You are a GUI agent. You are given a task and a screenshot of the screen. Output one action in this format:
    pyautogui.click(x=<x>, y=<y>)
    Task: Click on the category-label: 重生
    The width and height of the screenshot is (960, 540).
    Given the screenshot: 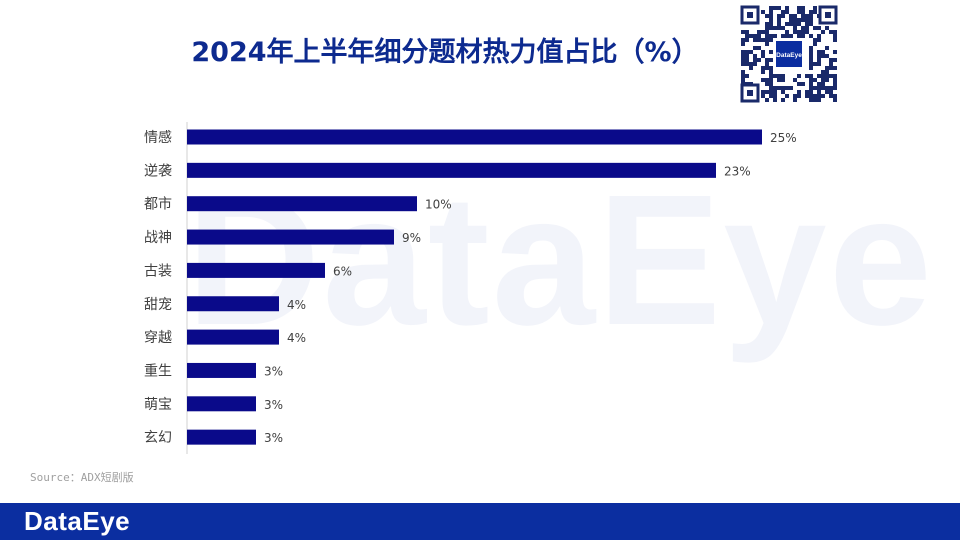 What is the action you would take?
    pyautogui.click(x=158, y=371)
    